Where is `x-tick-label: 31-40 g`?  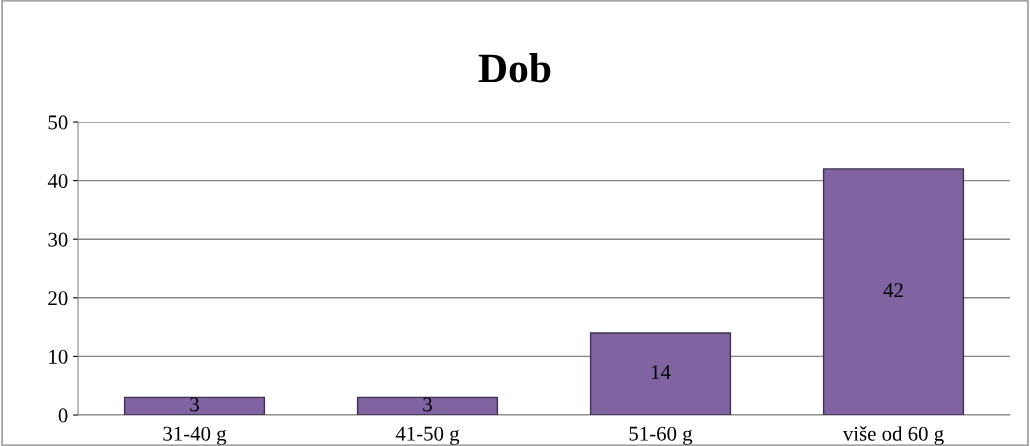
x-tick-label: 31-40 g is located at coordinates (195, 435).